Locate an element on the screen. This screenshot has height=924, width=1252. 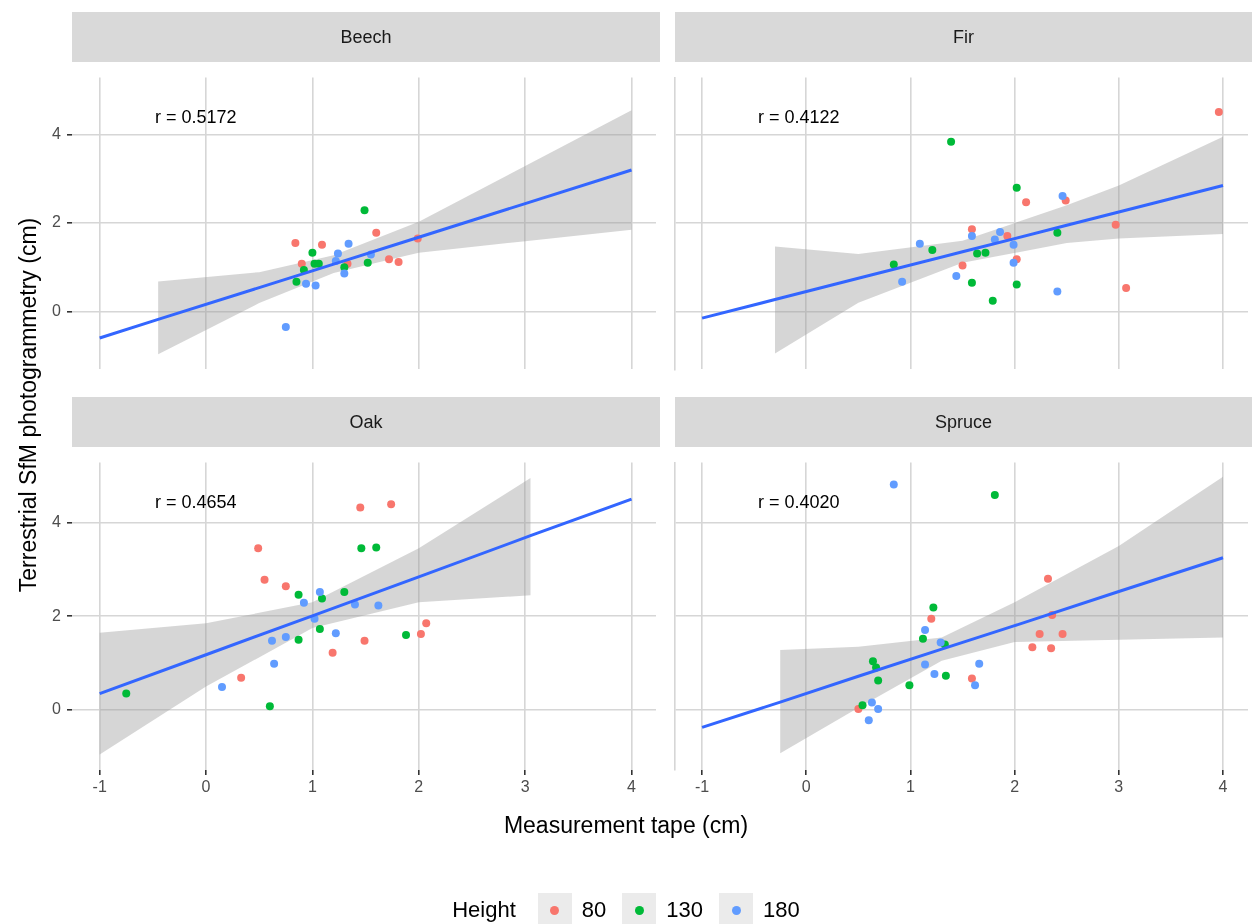
legend-label: 80 is located at coordinates (594, 910).